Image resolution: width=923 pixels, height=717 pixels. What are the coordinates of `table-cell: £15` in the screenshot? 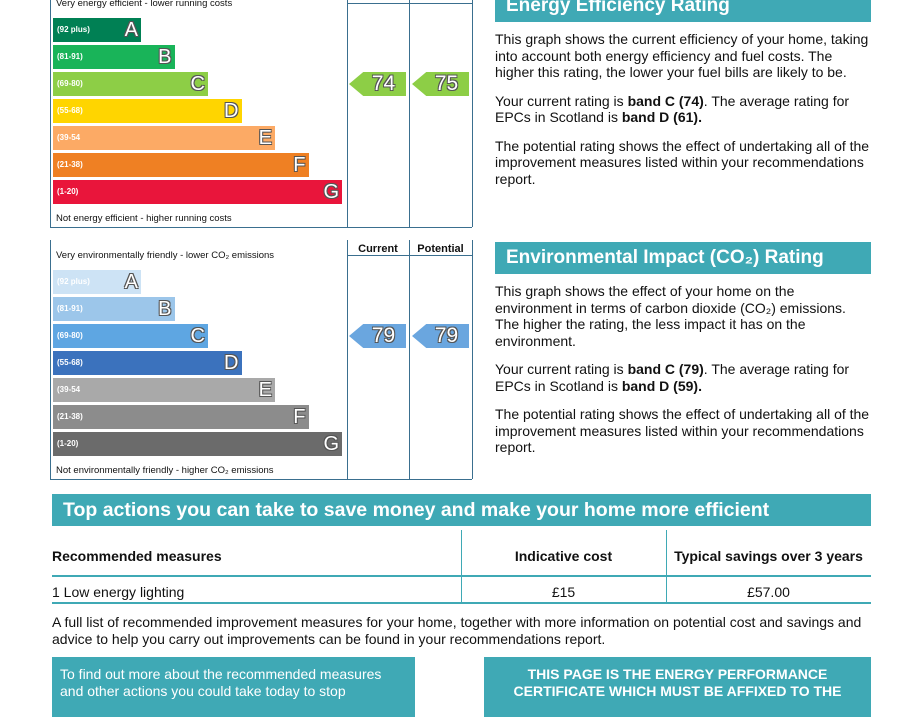 It's located at (563, 592).